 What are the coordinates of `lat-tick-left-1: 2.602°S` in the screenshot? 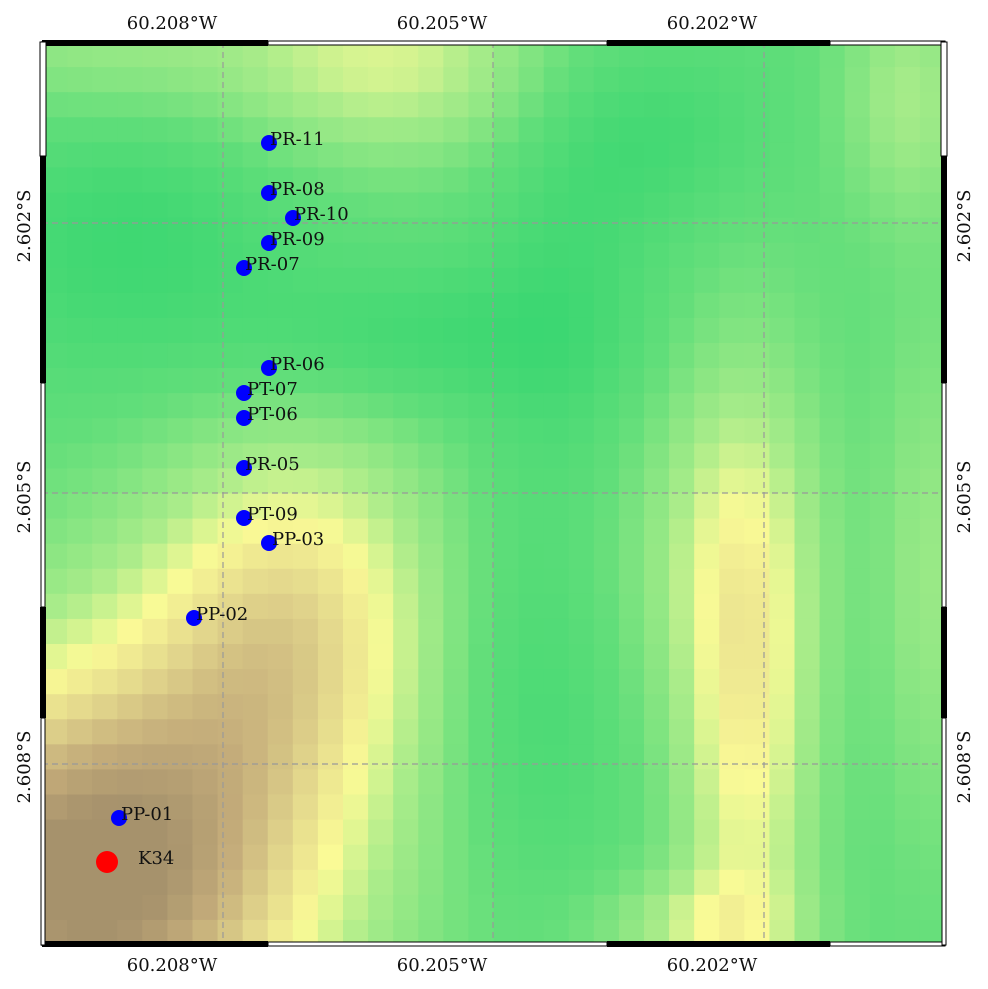 It's located at (24, 226).